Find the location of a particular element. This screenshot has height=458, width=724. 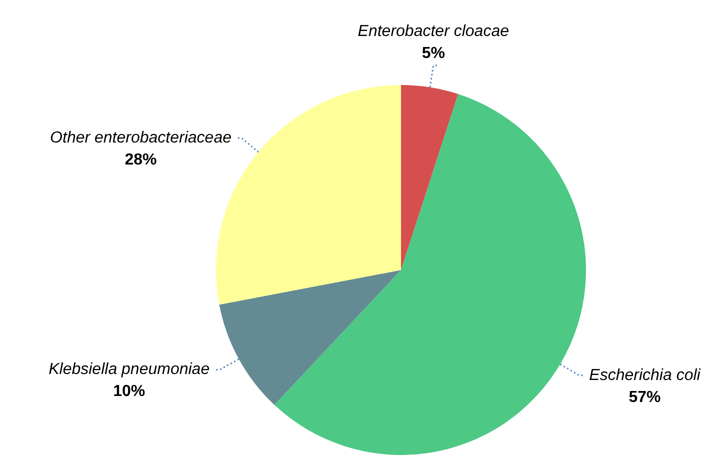

data-label: 10% is located at coordinates (129, 391).